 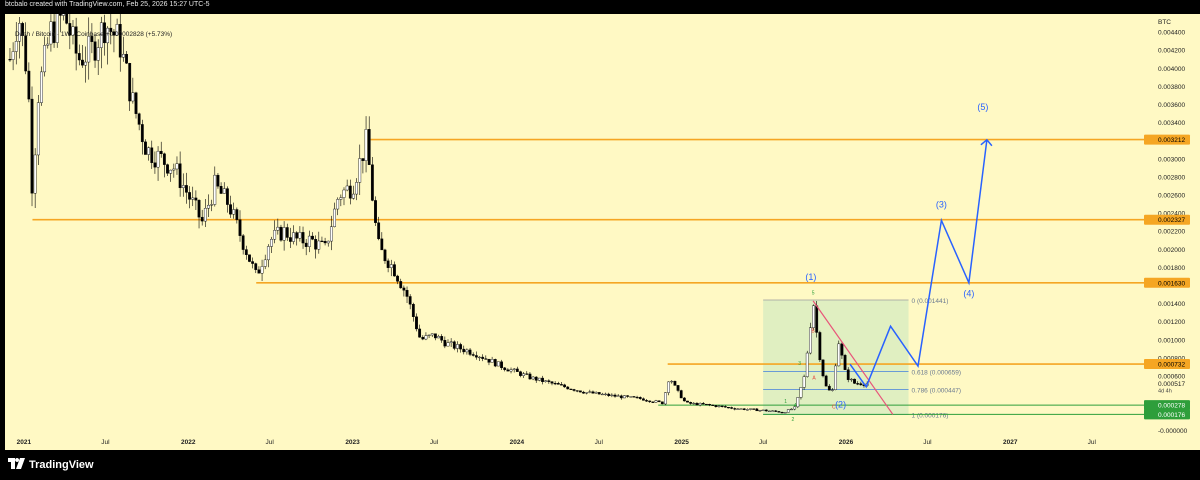 I want to click on wave-label: (2), so click(x=840, y=405).